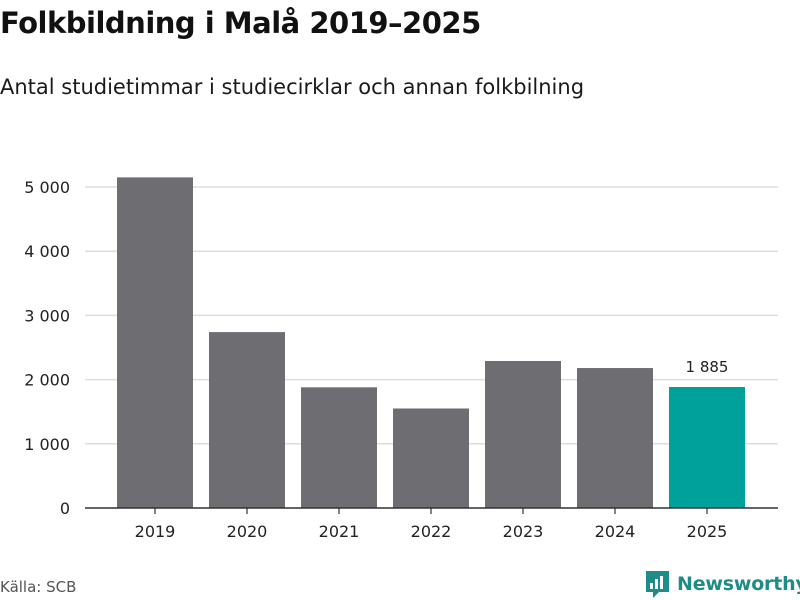 Image resolution: width=800 pixels, height=600 pixels. I want to click on x-axis-ticks: 2019 2020 2021 2022 2023 2024 2025, so click(431, 524).